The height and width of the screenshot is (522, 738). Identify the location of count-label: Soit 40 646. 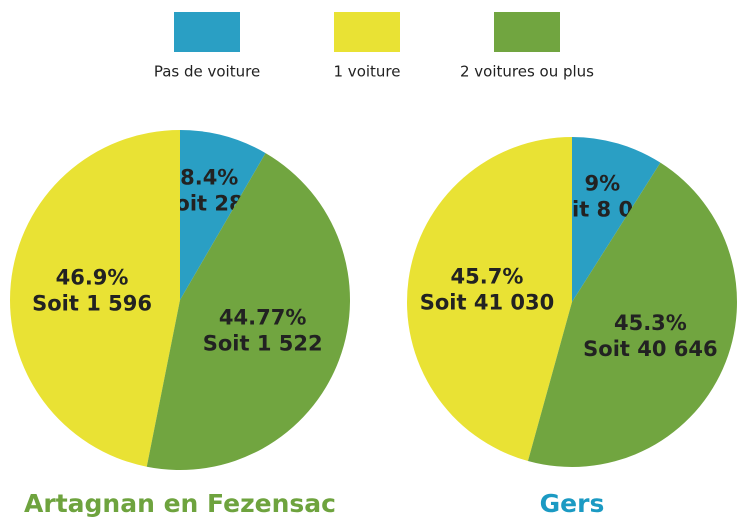
(650, 349).